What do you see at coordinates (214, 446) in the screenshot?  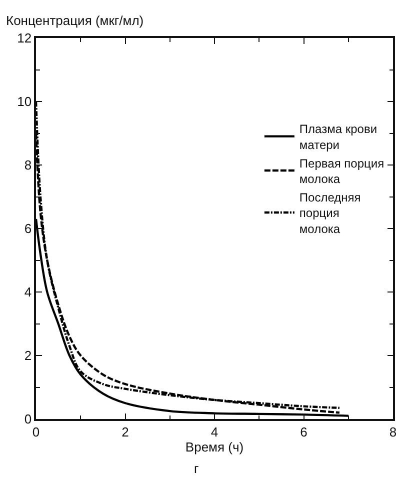 I see `x-axis-title: Время (ч)` at bounding box center [214, 446].